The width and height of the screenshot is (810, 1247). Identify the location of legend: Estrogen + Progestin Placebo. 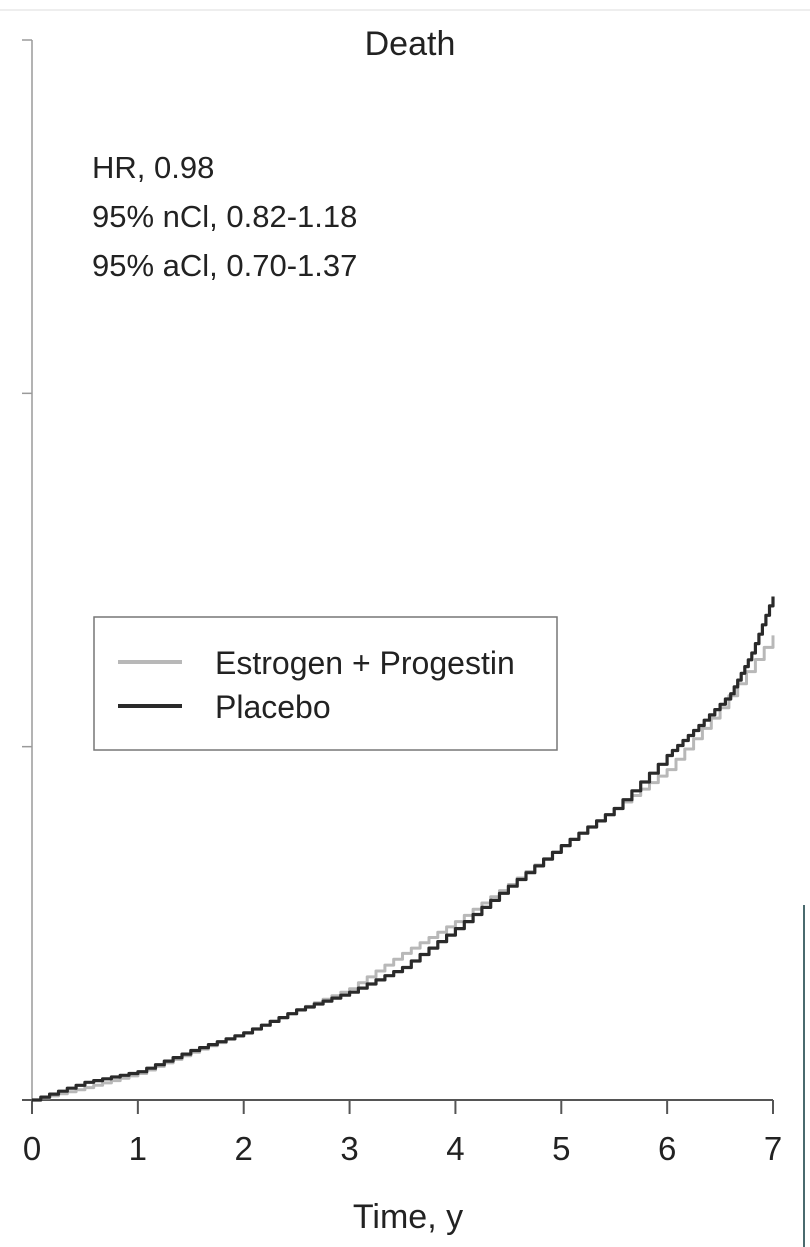
(325, 683).